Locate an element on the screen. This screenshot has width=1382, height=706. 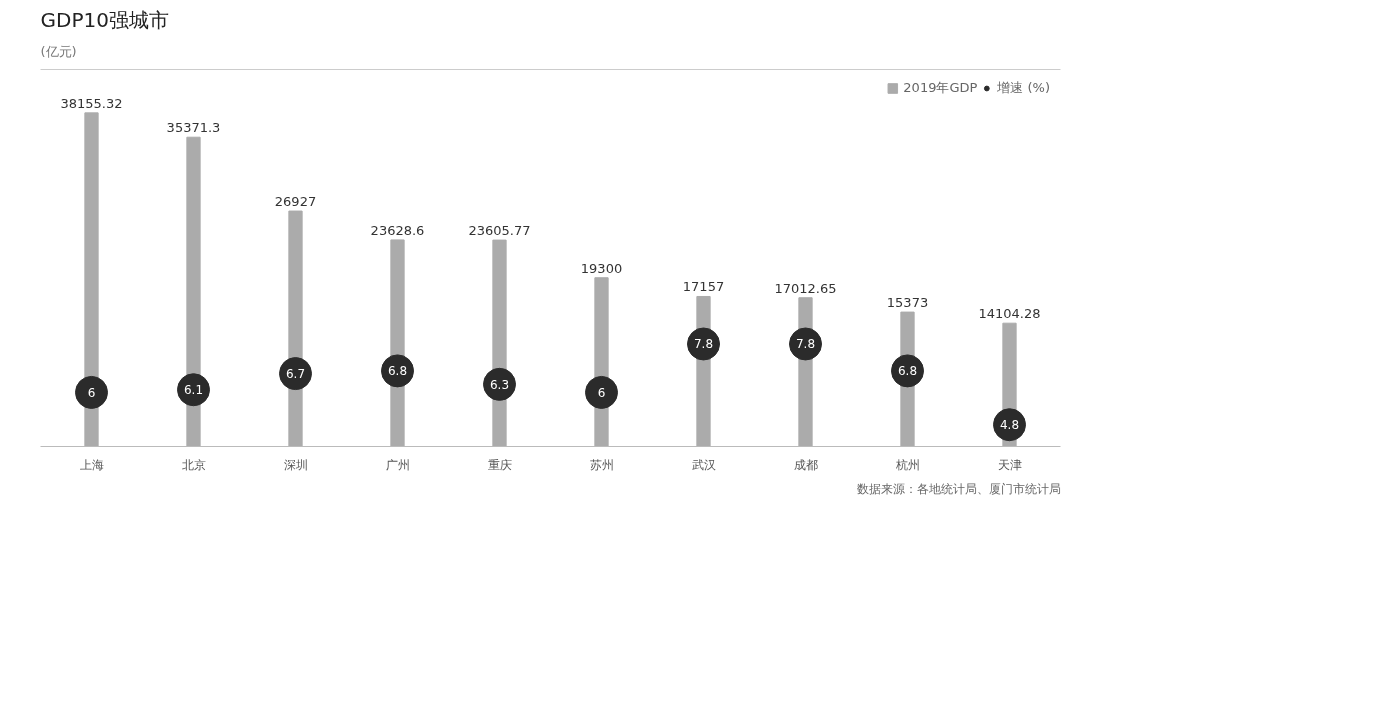
data-label: 4.8 is located at coordinates (1009, 425).